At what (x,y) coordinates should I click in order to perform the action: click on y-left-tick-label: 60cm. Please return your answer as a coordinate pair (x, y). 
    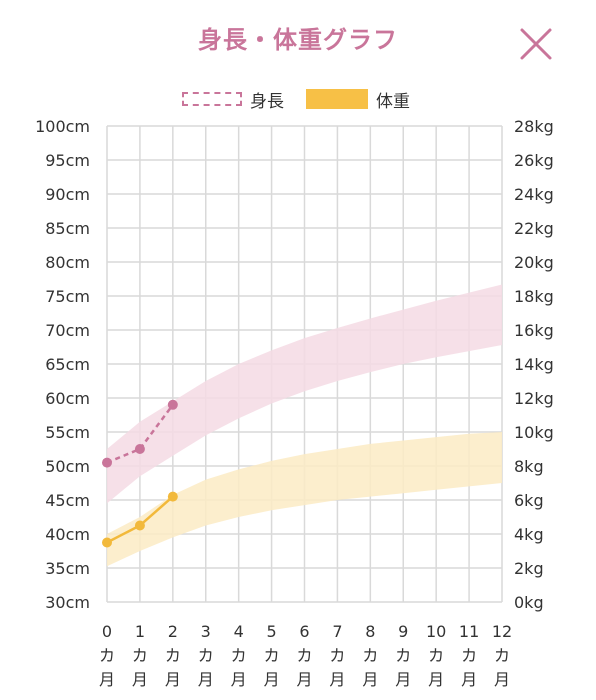
    Looking at the image, I should click on (67, 398).